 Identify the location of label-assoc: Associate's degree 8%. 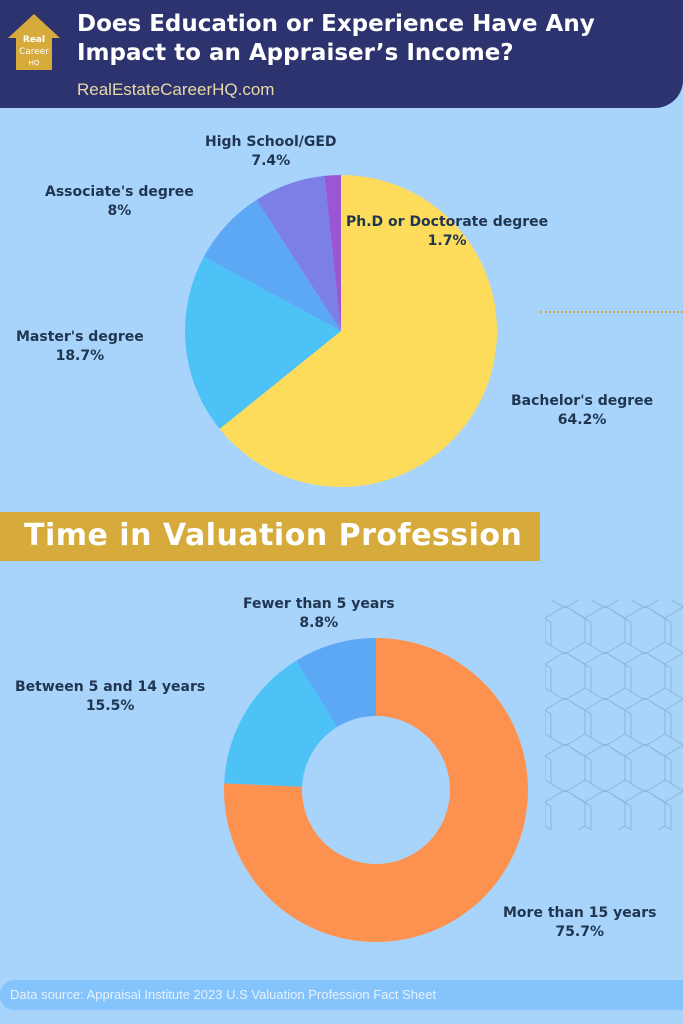
(119, 201).